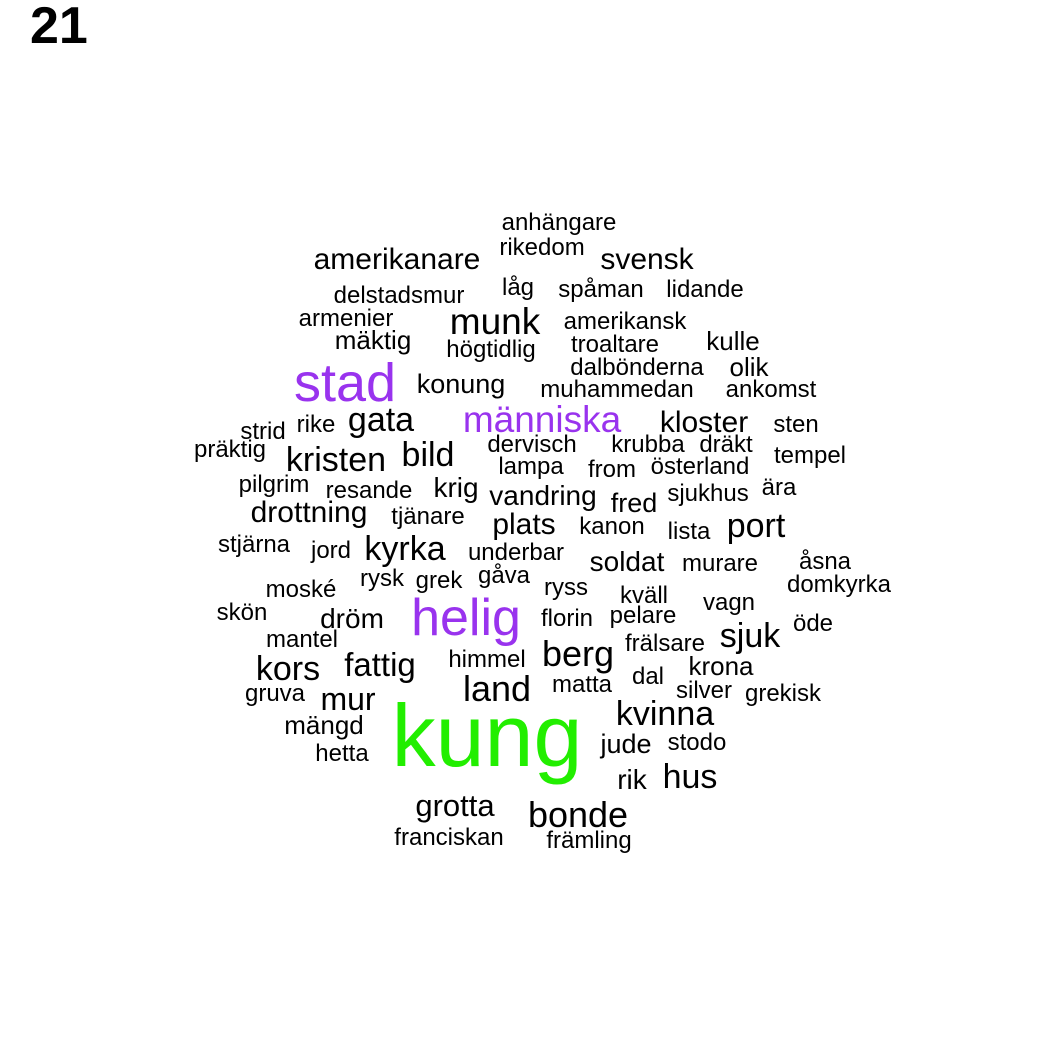 This screenshot has height=1050, width=1050. I want to click on word-32: dervisch, so click(532, 444).